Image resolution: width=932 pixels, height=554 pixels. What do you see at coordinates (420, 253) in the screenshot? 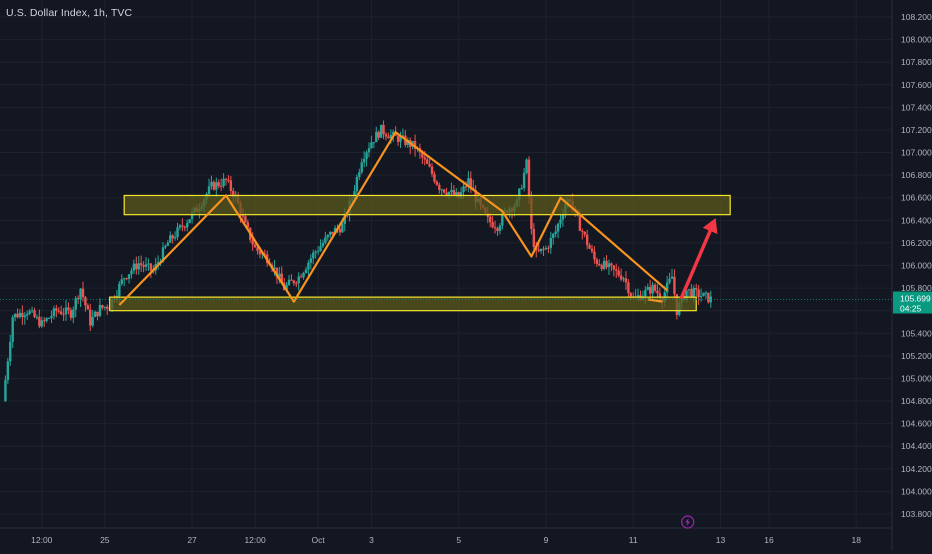
I see `zones` at bounding box center [420, 253].